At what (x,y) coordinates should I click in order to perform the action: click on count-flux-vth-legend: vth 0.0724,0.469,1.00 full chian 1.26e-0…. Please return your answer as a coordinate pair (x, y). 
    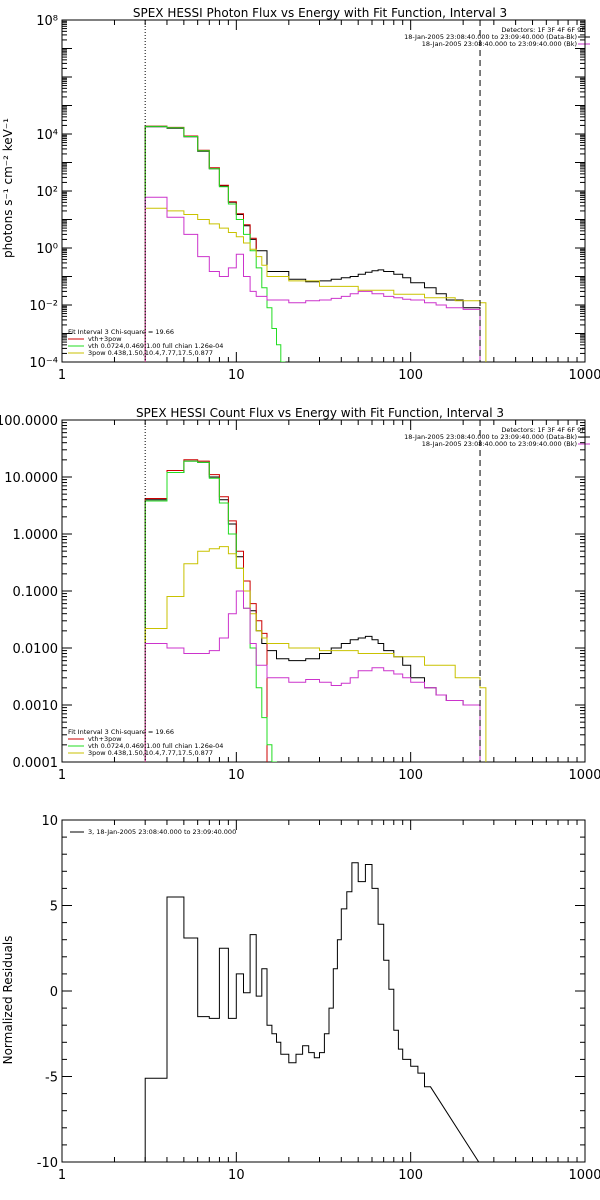
    Looking at the image, I should click on (155, 746).